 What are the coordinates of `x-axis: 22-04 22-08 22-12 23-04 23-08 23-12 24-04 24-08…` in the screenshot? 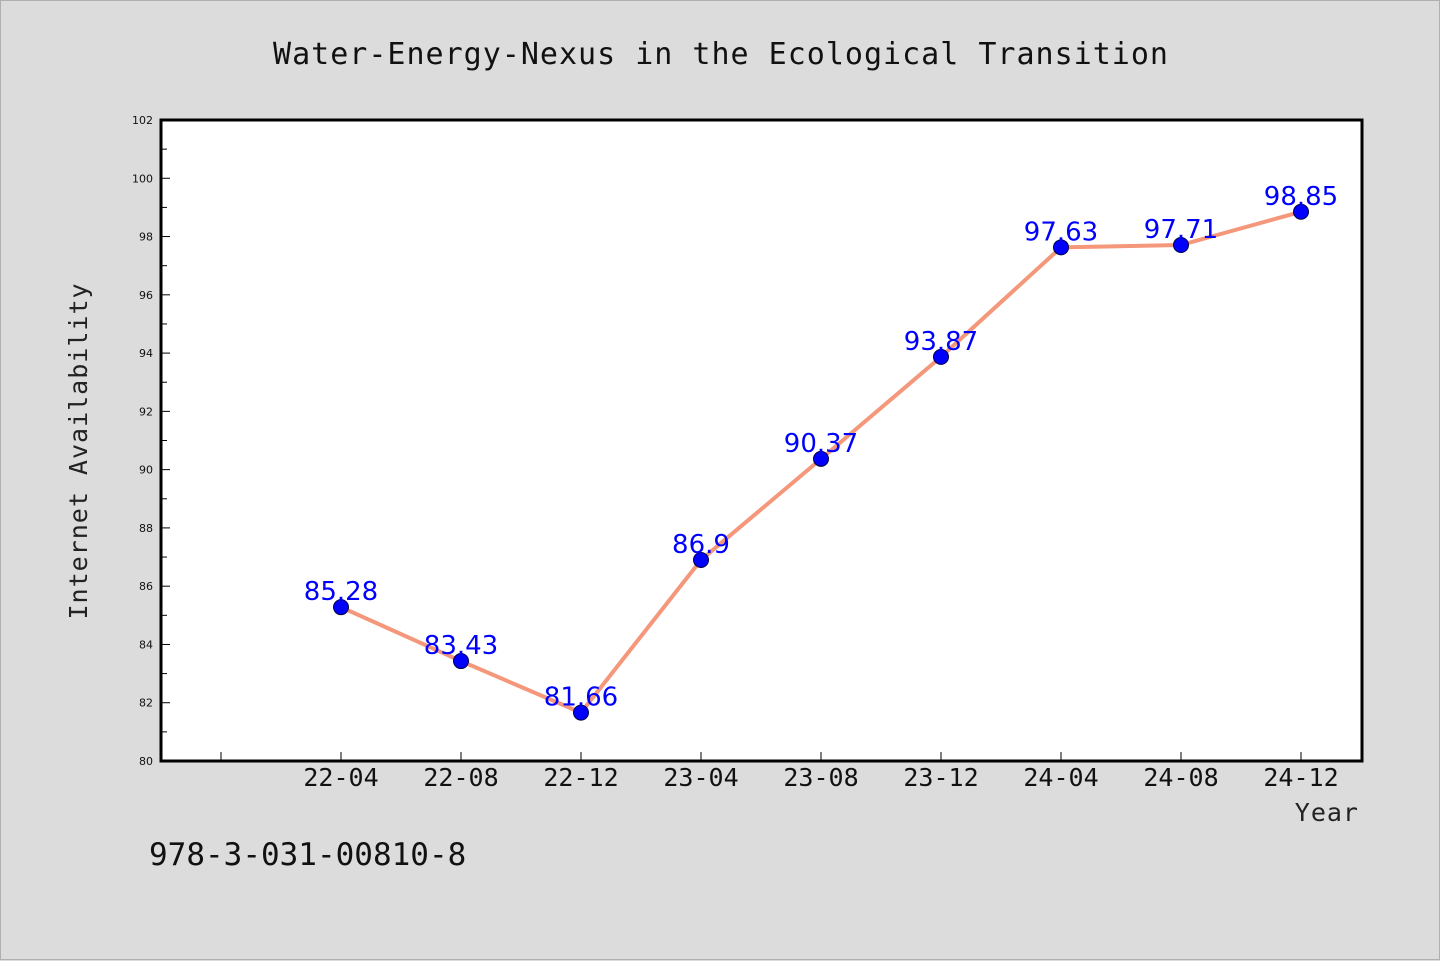 It's located at (779, 772).